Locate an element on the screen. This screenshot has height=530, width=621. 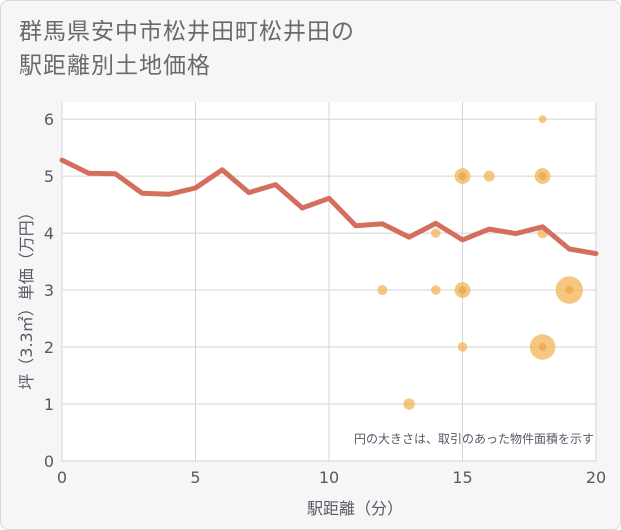
title-line-1: 群馬県安中市松井田町松井田の is located at coordinates (187, 32).